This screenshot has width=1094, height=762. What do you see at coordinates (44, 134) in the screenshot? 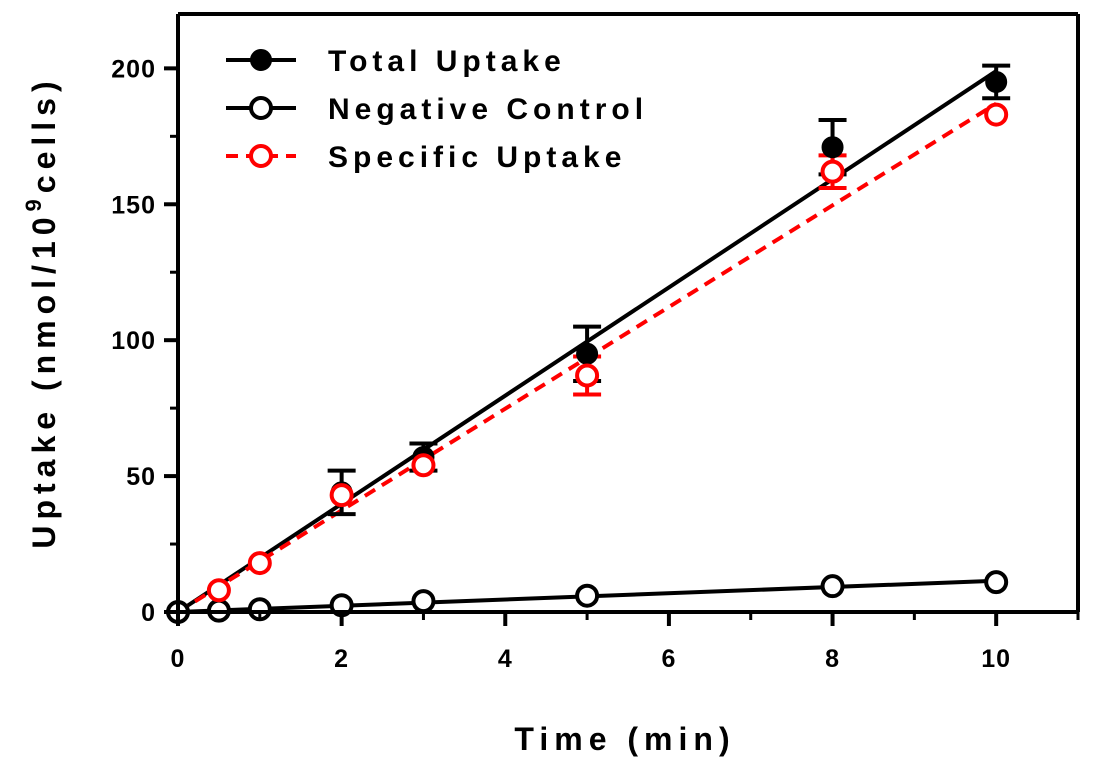
I see `y-axis-title-end: cells)` at bounding box center [44, 134].